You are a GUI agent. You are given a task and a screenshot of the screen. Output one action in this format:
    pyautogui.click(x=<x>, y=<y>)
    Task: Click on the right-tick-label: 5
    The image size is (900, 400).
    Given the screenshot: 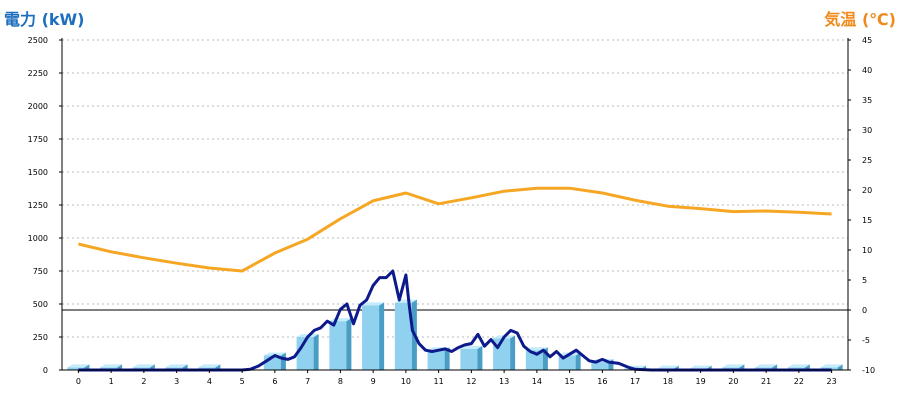 What is the action you would take?
    pyautogui.click(x=864, y=280)
    